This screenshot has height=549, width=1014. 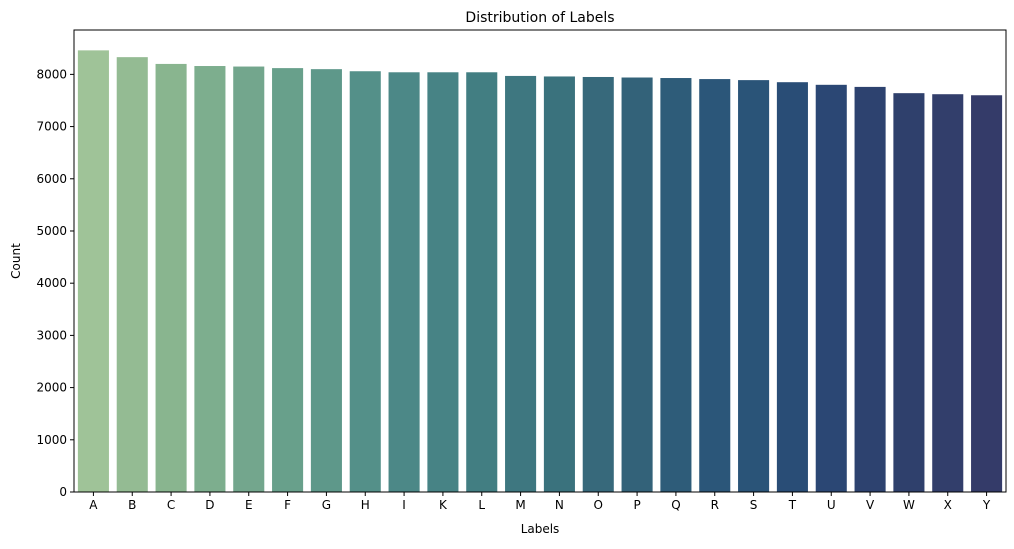 I want to click on x-tick-label: X, so click(x=948, y=505).